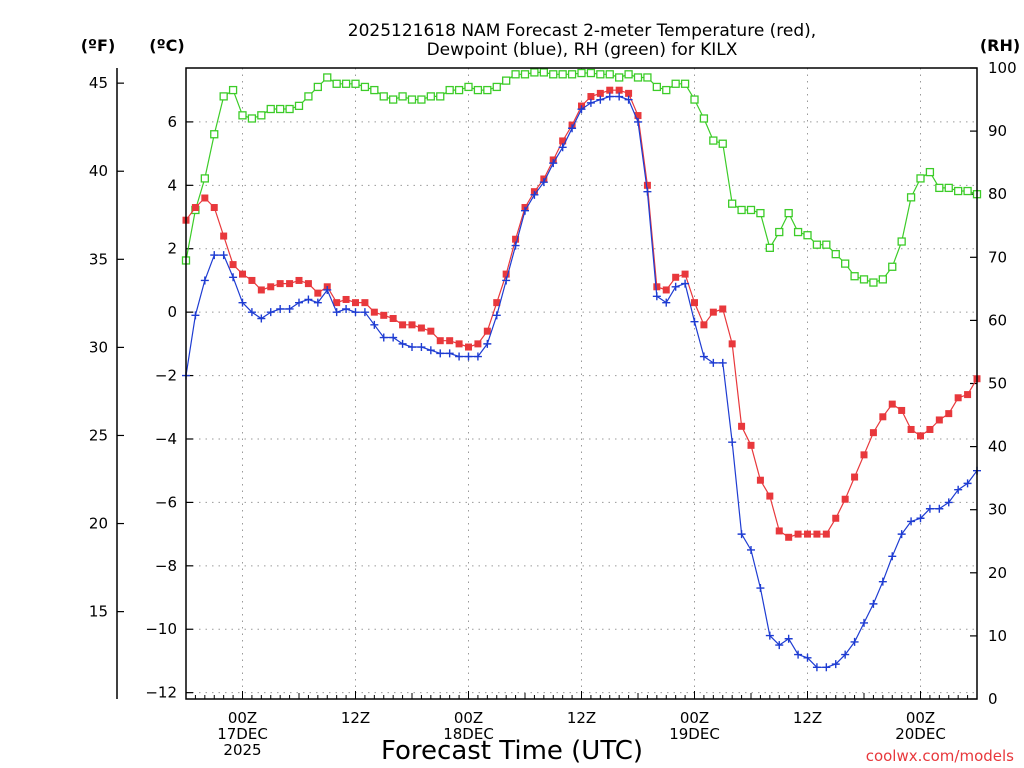 This screenshot has width=1024, height=768. Describe the element at coordinates (920, 734) in the screenshot. I see `time-tick-label: 20DEC` at that location.